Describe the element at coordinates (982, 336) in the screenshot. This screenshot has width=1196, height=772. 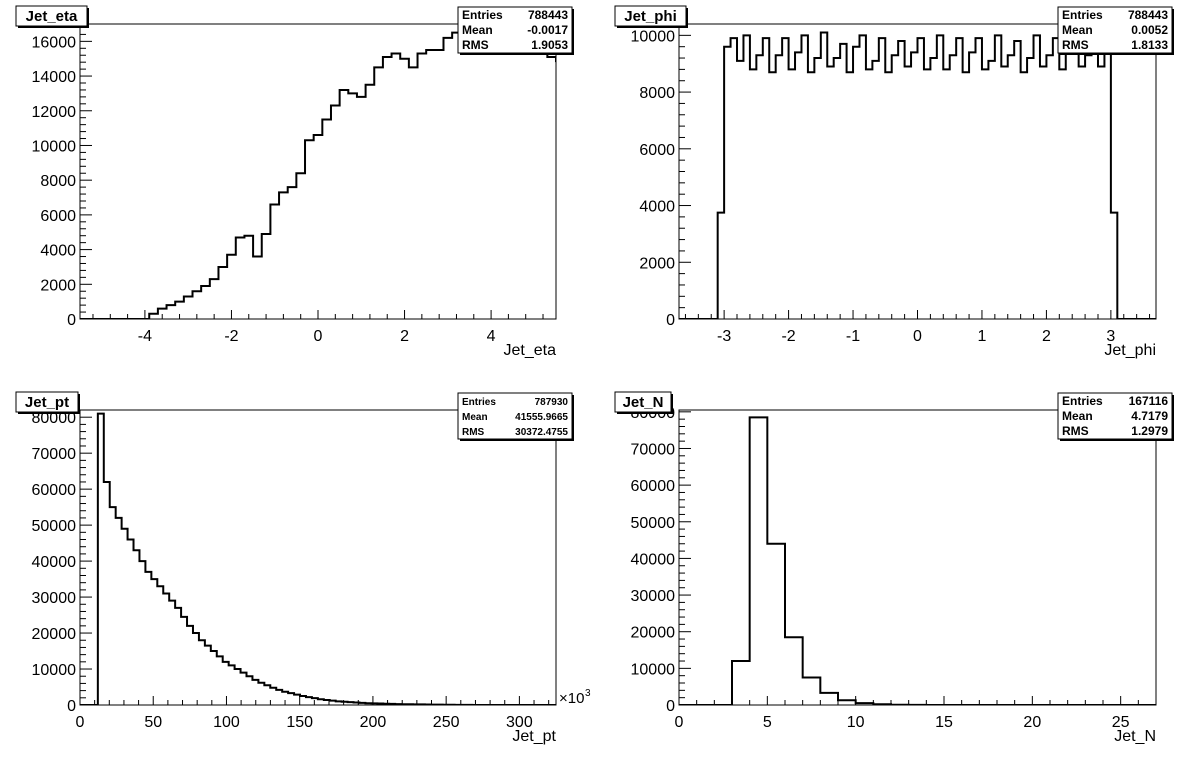
I see `x-tick-label: 1` at that location.